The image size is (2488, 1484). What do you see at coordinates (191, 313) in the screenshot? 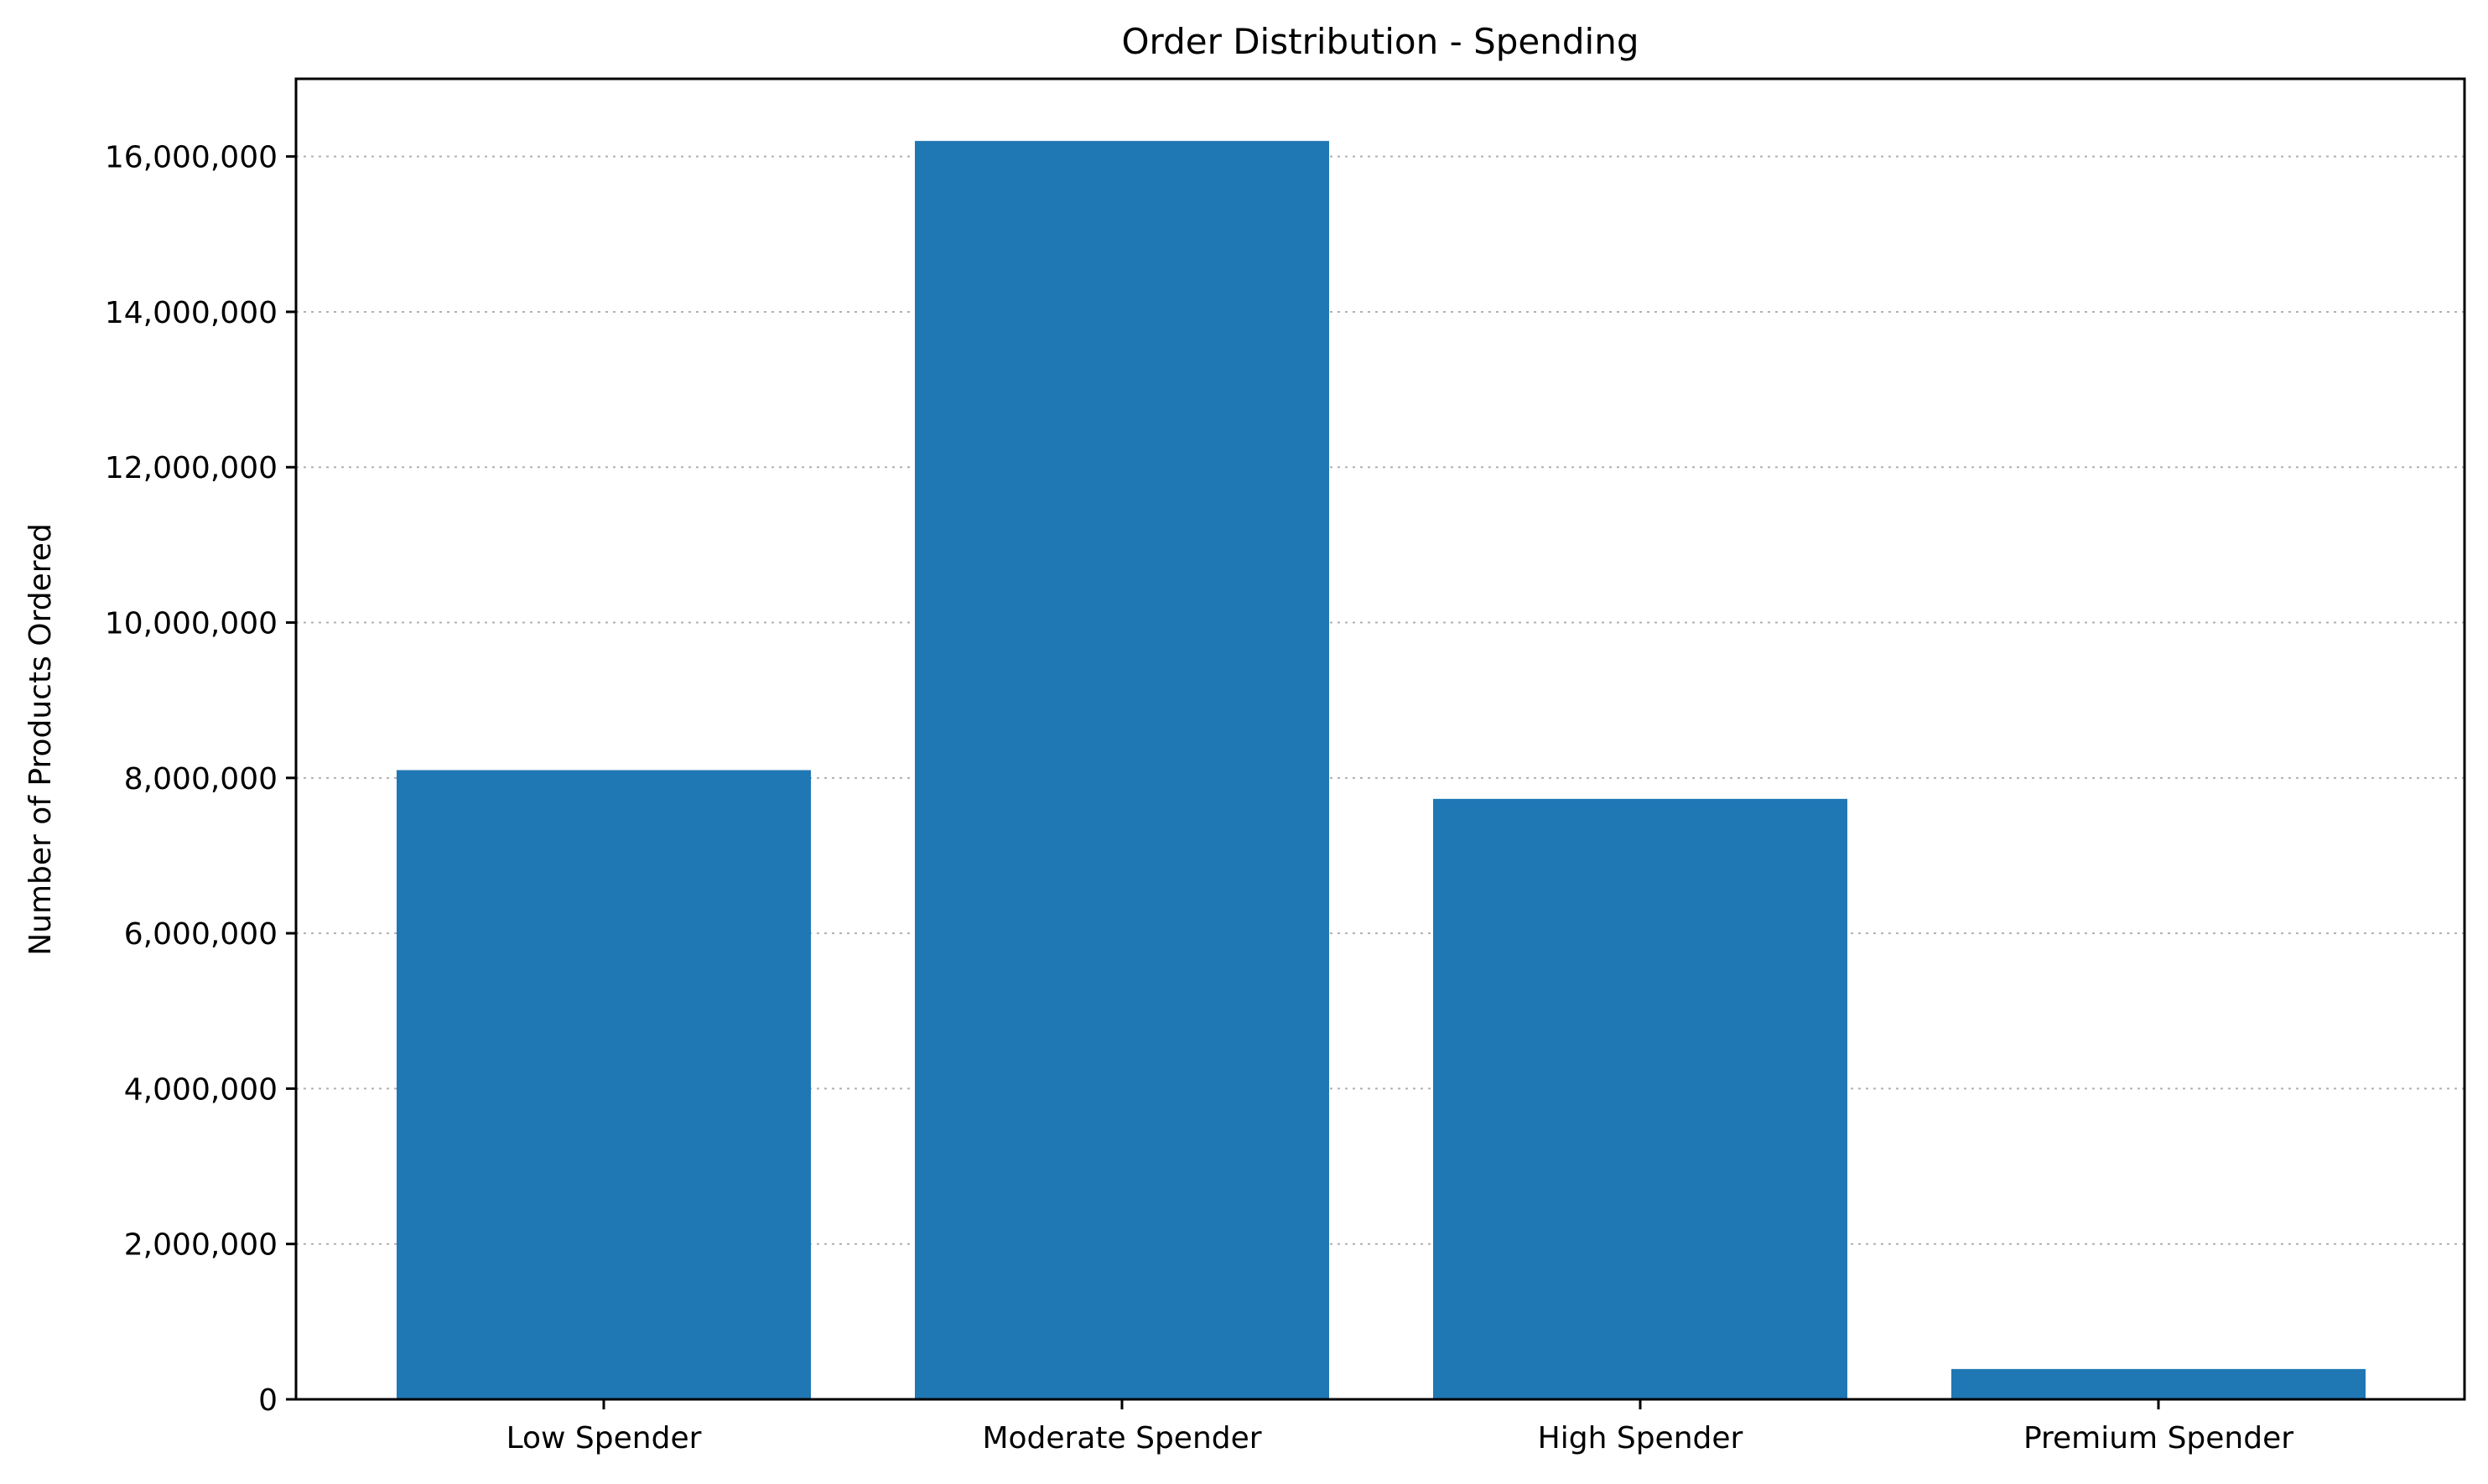
I see `y-tick-label: 14,000,000` at bounding box center [191, 313].